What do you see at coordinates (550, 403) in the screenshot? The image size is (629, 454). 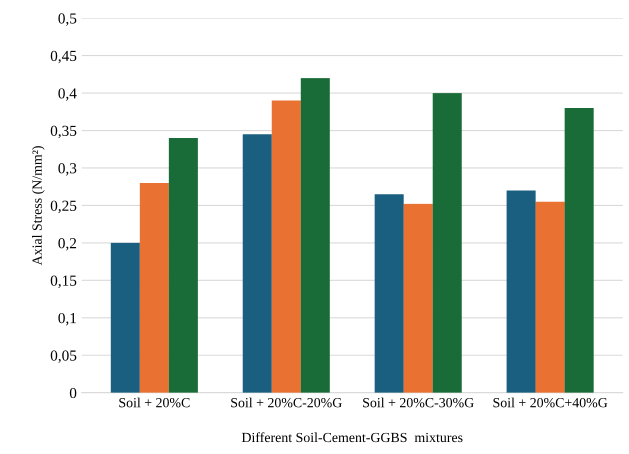 I see `x-tick-label: Soil + 20%C+40%G` at bounding box center [550, 403].